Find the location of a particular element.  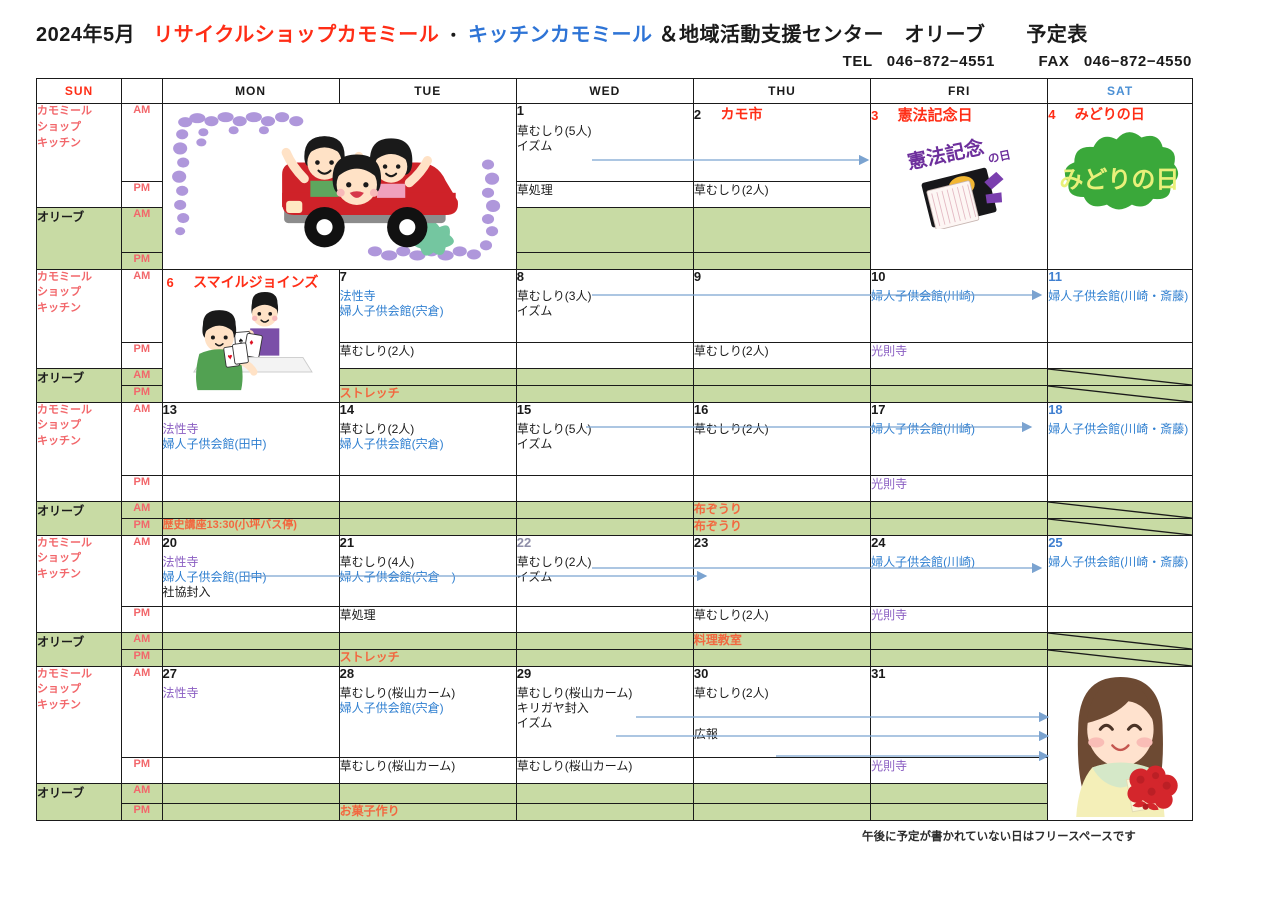

cell-day-15-am: 15 草むしり(5人) イズム is located at coordinates (604, 438).